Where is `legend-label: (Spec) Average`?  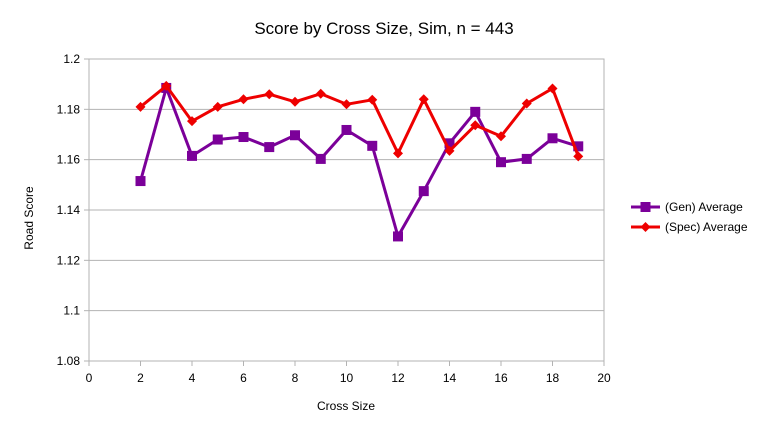 legend-label: (Spec) Average is located at coordinates (706, 227).